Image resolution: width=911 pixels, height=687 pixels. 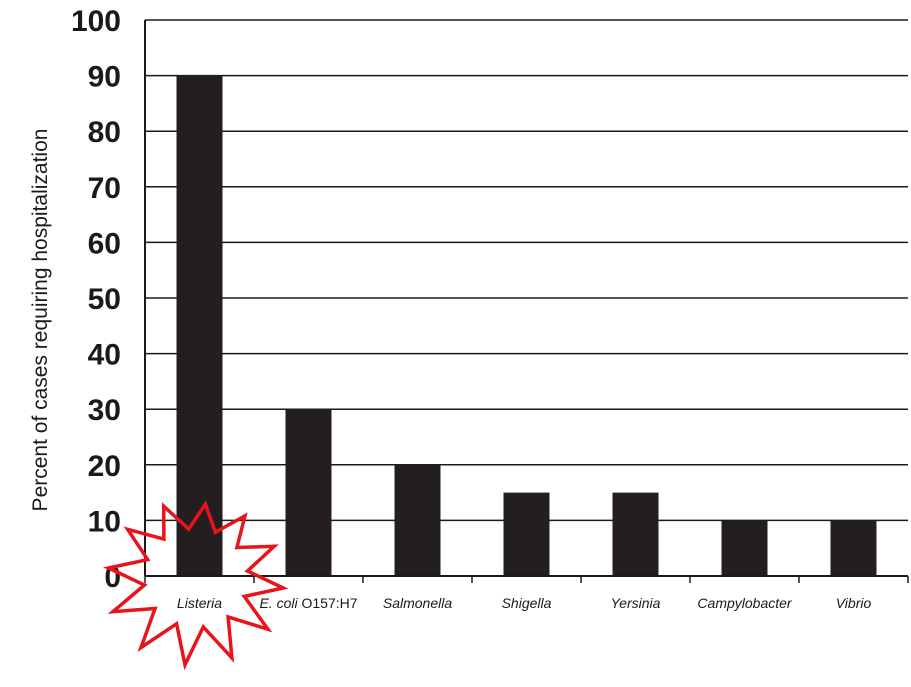 I want to click on x-tick-3: Shigella, so click(x=527, y=603).